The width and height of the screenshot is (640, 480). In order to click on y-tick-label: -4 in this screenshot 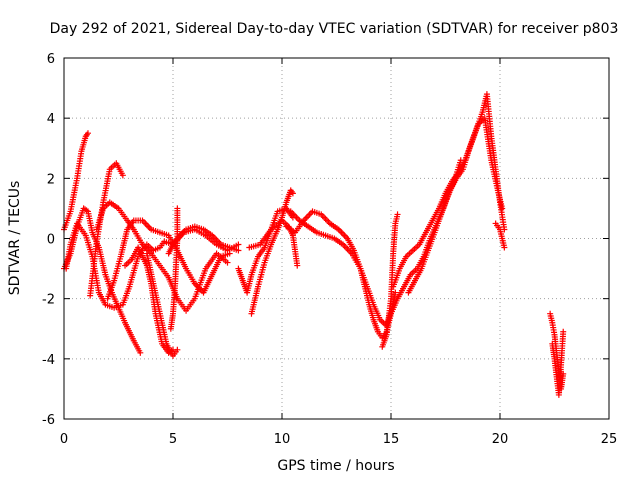, I will do `click(48, 360)`.